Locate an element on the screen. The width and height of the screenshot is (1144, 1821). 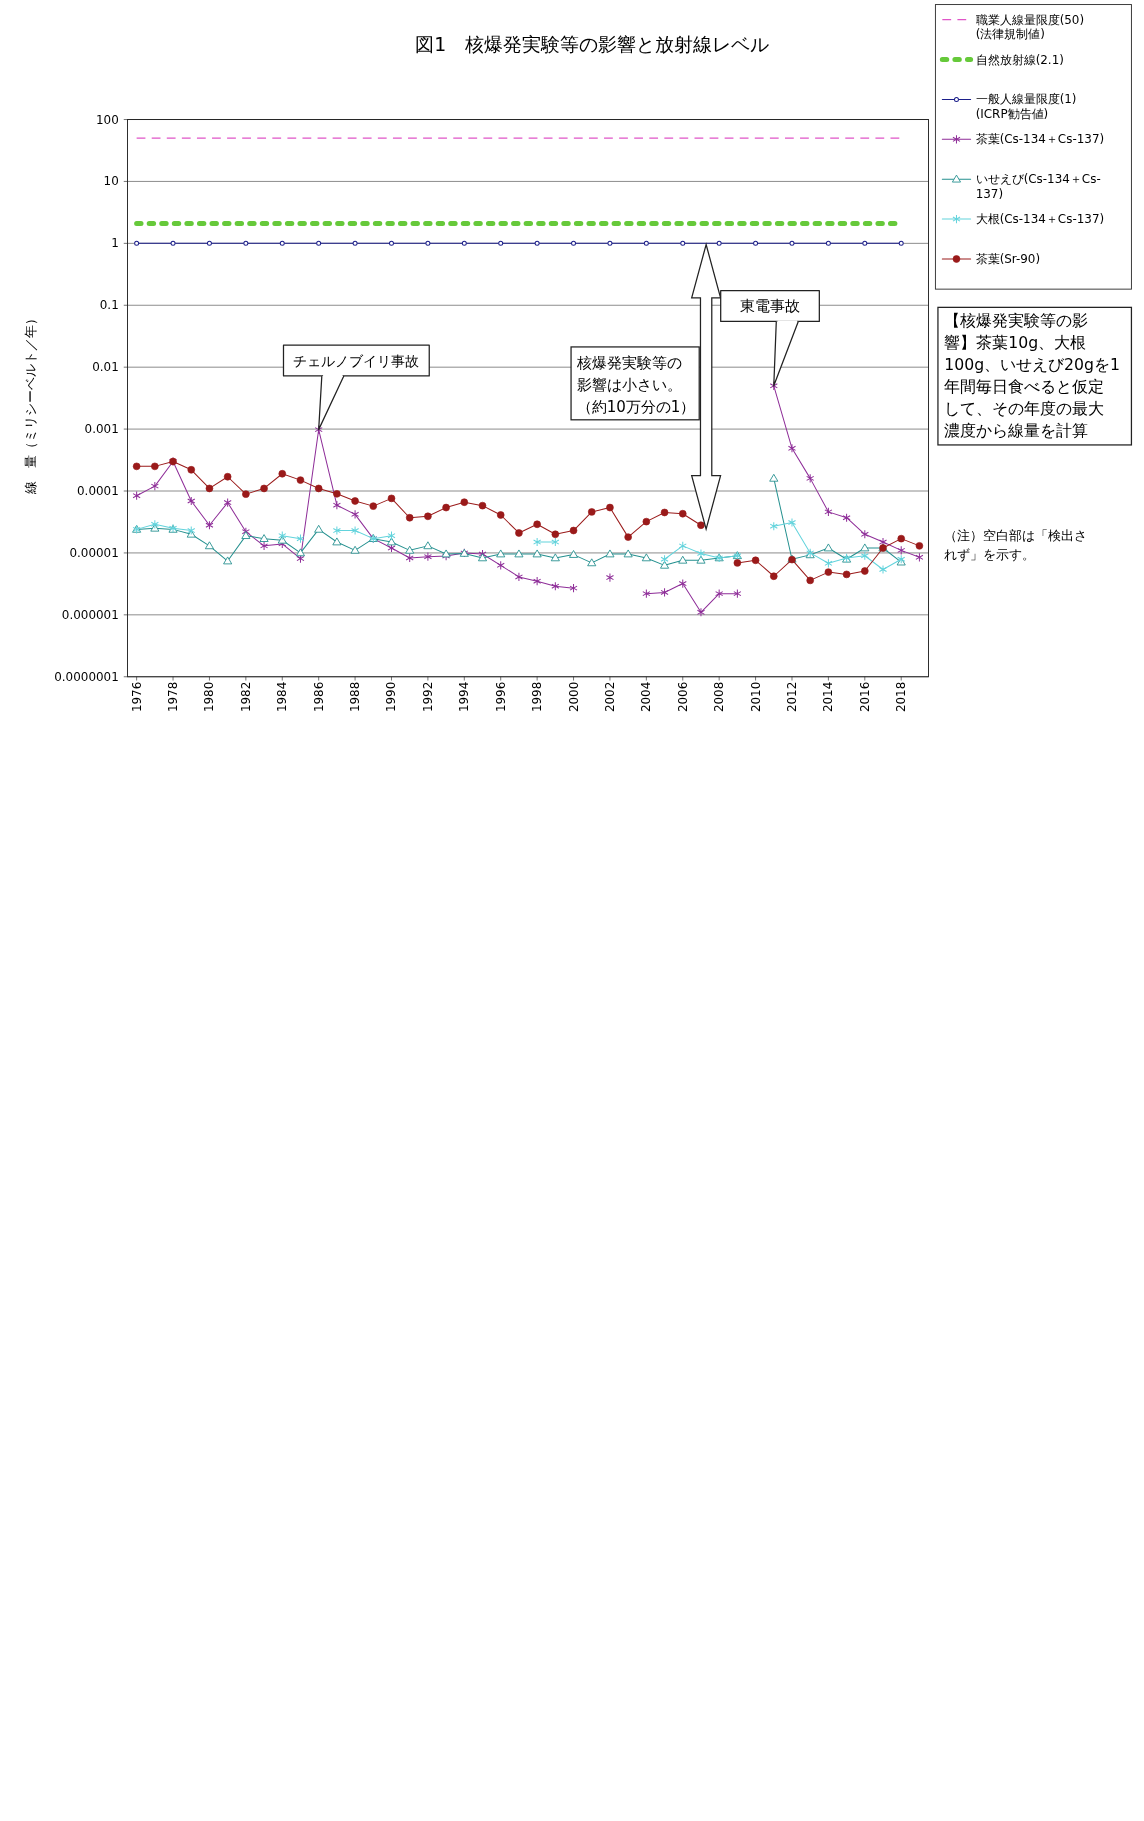
x-tick-label: 2012 is located at coordinates (791, 697).